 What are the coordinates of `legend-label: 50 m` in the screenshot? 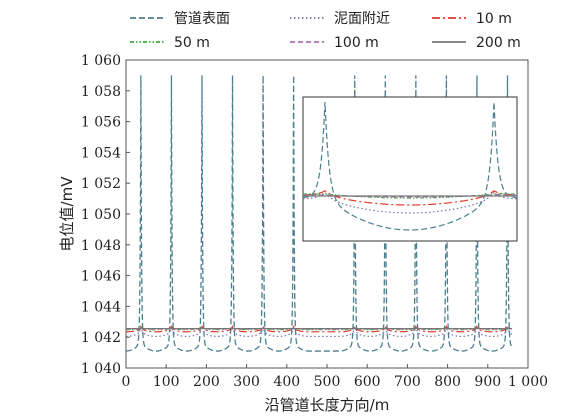 It's located at (192, 43).